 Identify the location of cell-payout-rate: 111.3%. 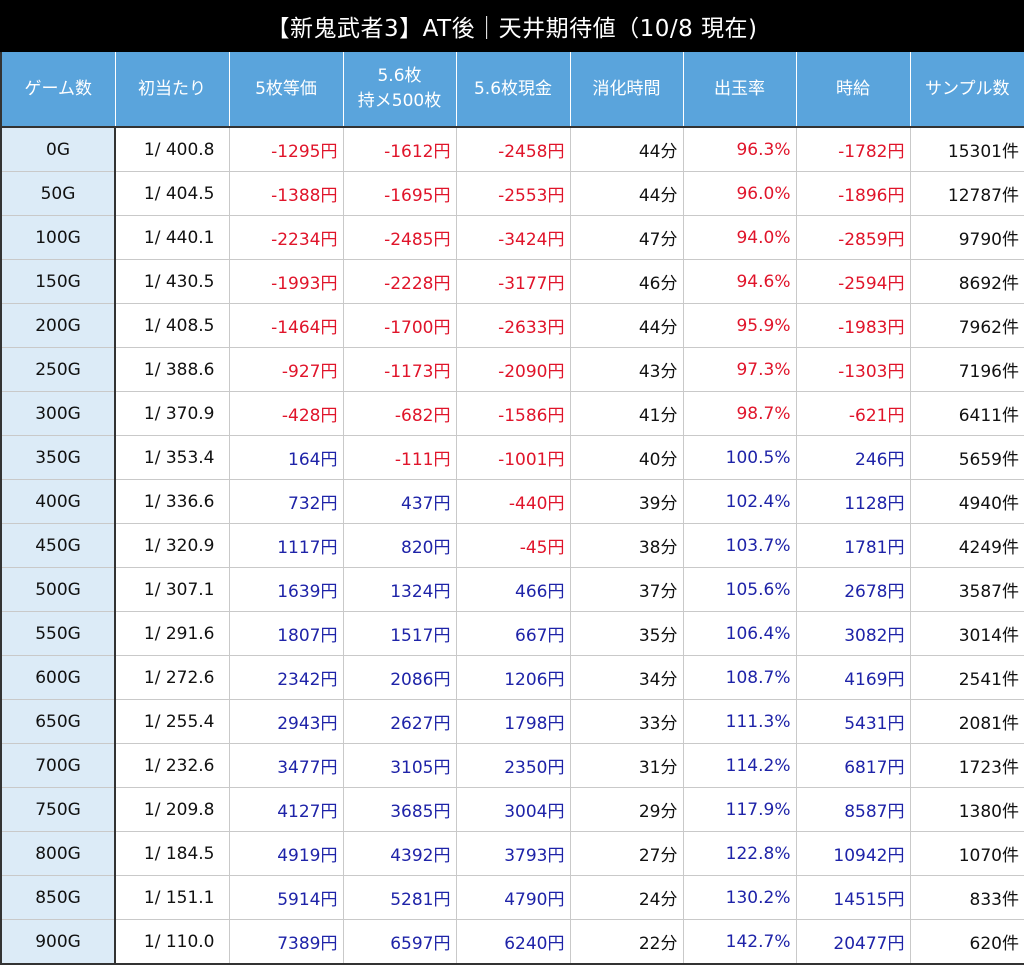
(739, 721).